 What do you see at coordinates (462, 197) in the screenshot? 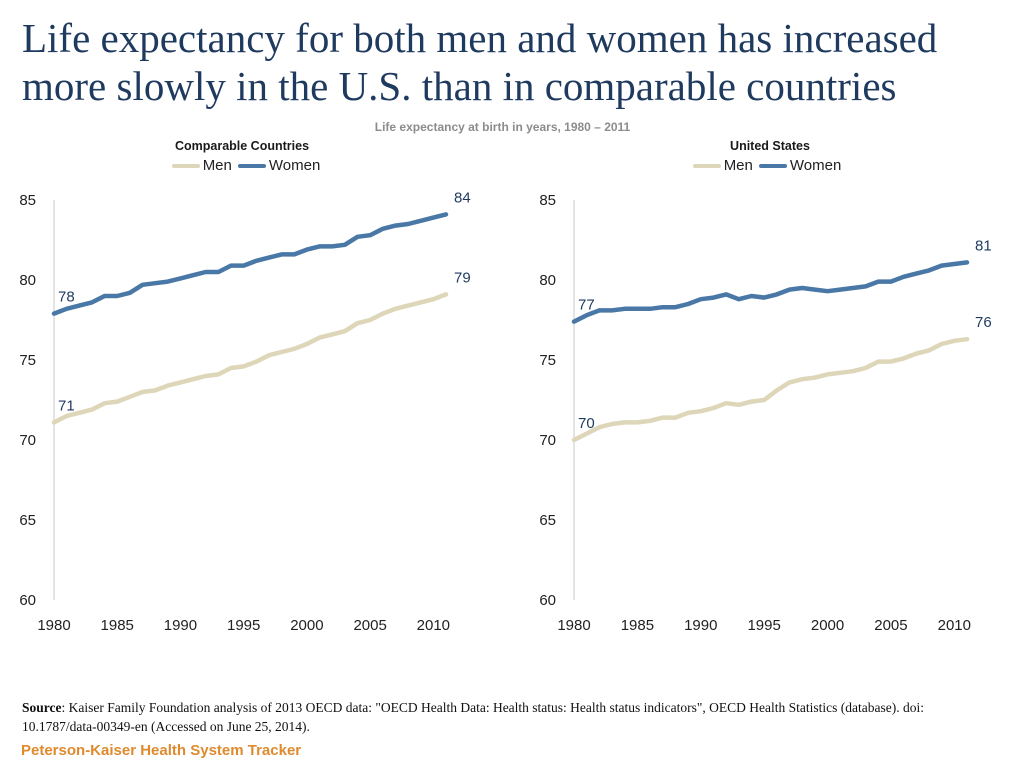
I see `data-label-end-women: 84` at bounding box center [462, 197].